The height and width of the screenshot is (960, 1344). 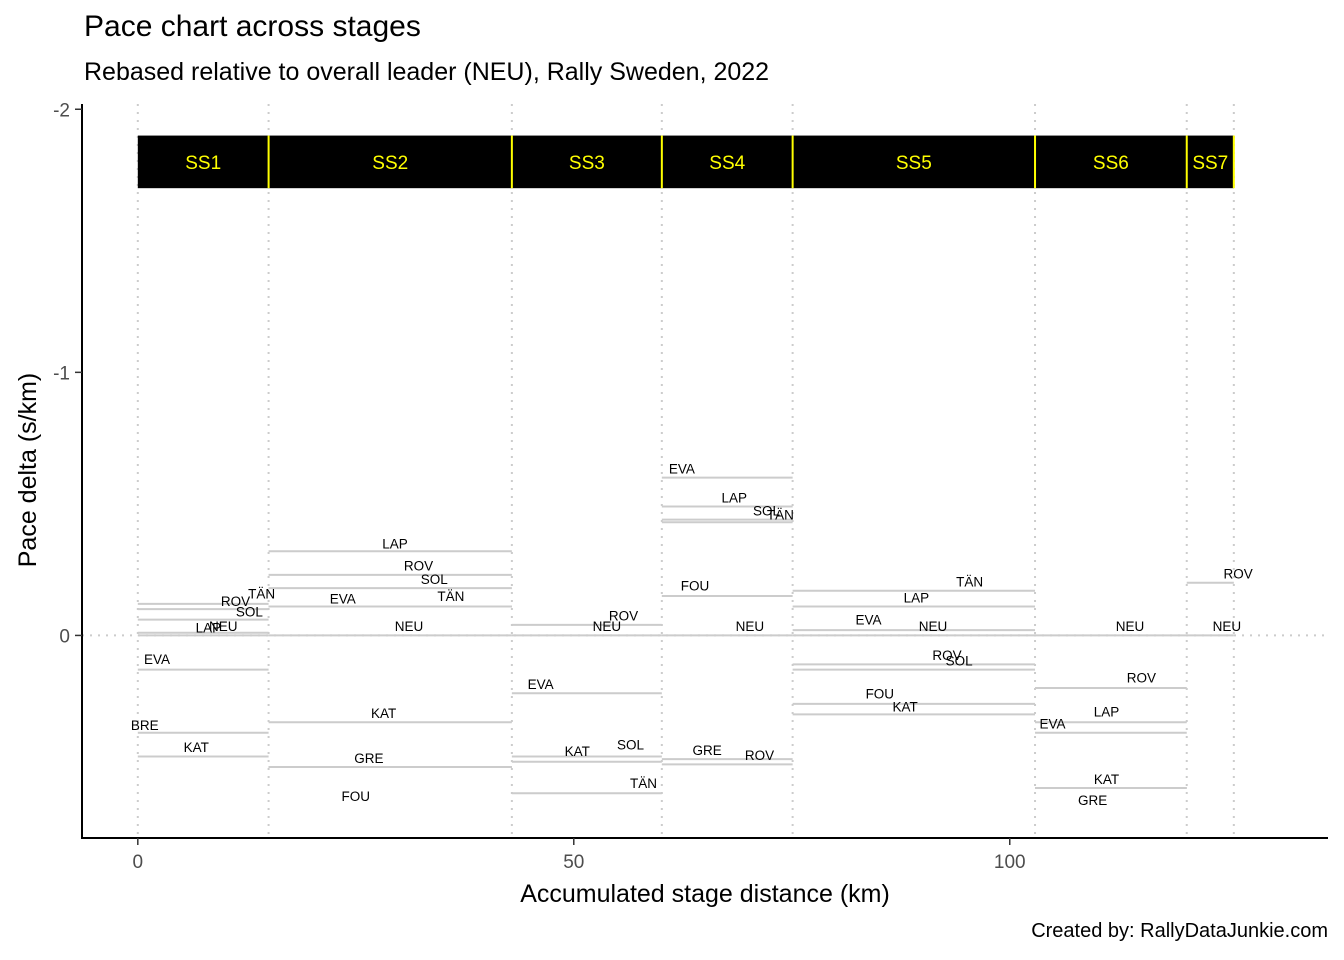 I want to click on stage-band-ss3, so click(x=586, y=162).